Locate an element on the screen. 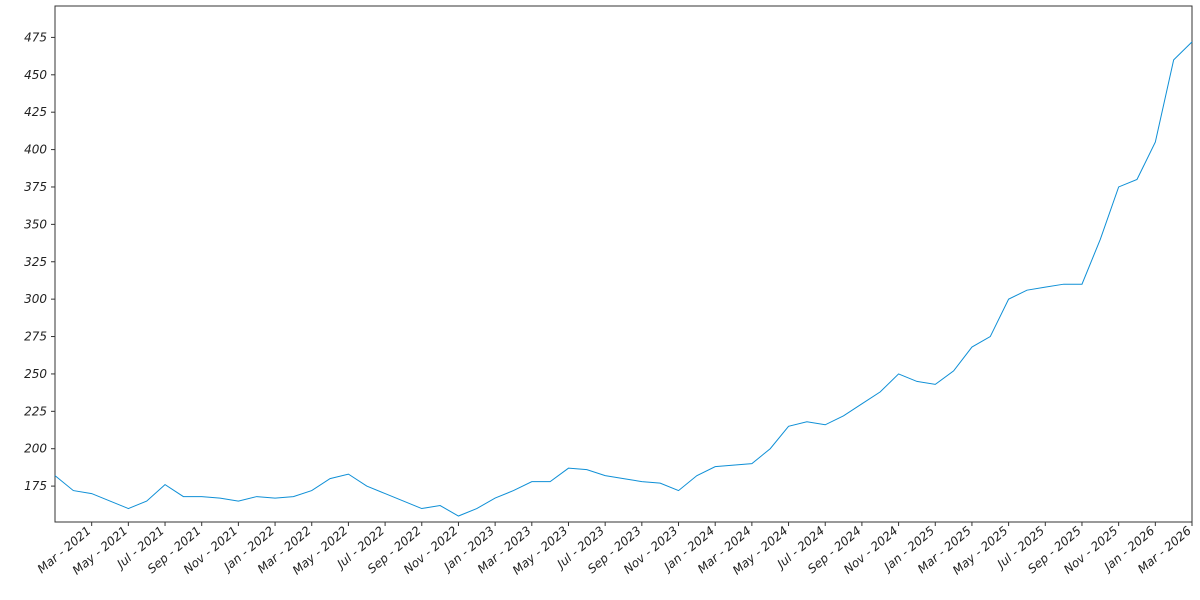 The image size is (1200, 600). y-tick-label: 425 is located at coordinates (35, 112).